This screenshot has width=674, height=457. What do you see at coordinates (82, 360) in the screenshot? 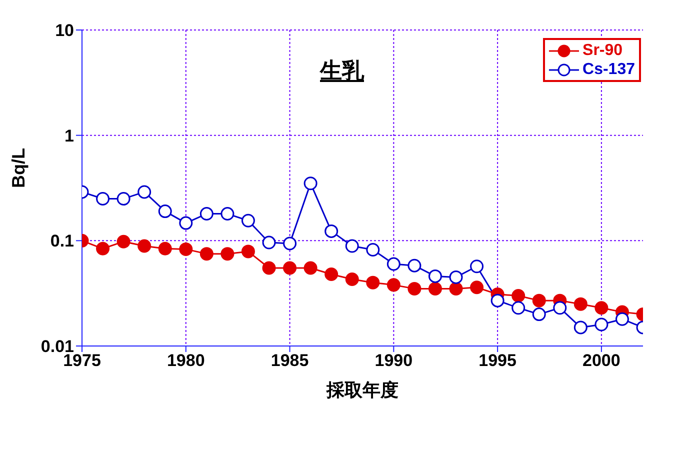
I see `x-tick-label: 1975` at bounding box center [82, 360].